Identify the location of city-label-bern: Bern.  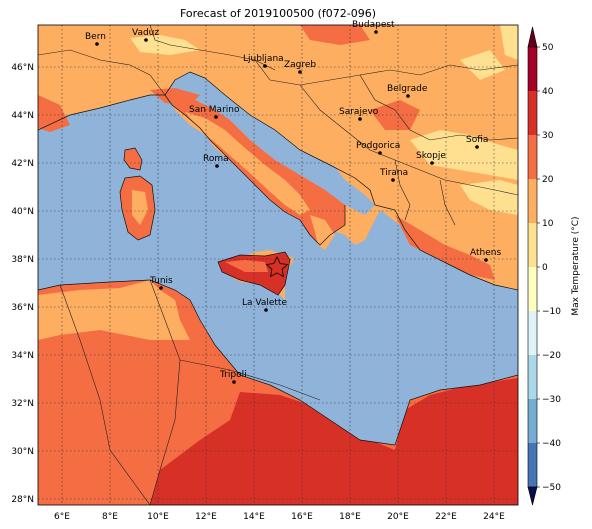
(95, 37).